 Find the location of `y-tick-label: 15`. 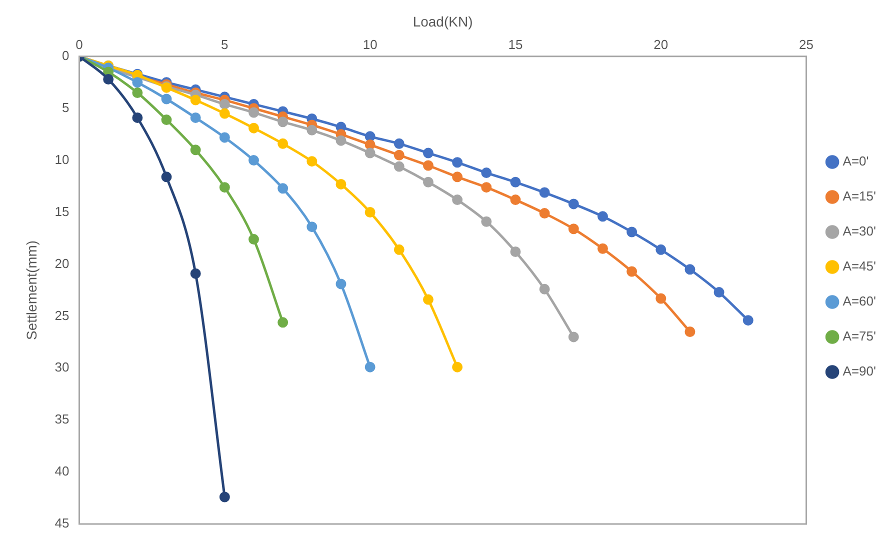

y-tick-label: 15 is located at coordinates (62, 211).